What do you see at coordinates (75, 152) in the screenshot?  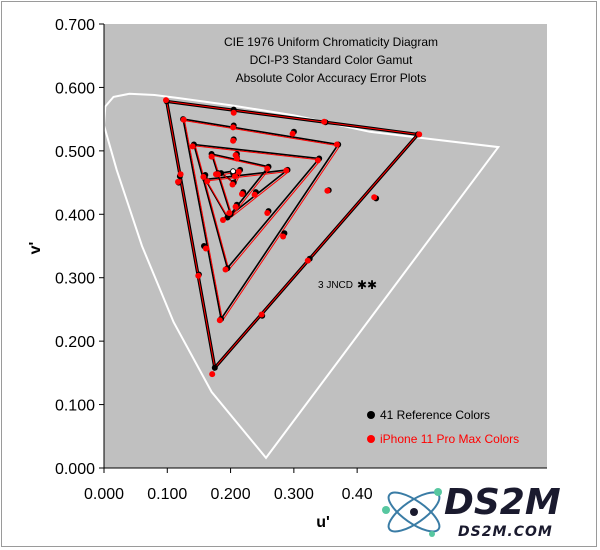 I see `y-tick-label: 0.500` at bounding box center [75, 152].